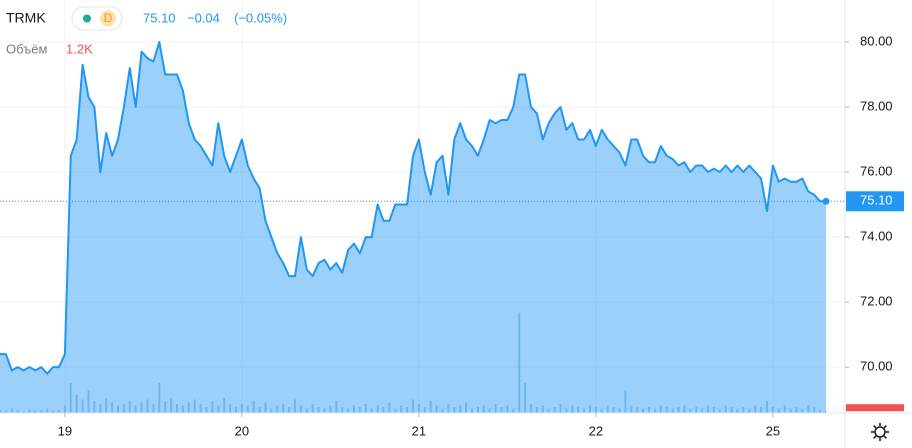 This screenshot has height=448, width=912. I want to click on volume-tag, so click(875, 408).